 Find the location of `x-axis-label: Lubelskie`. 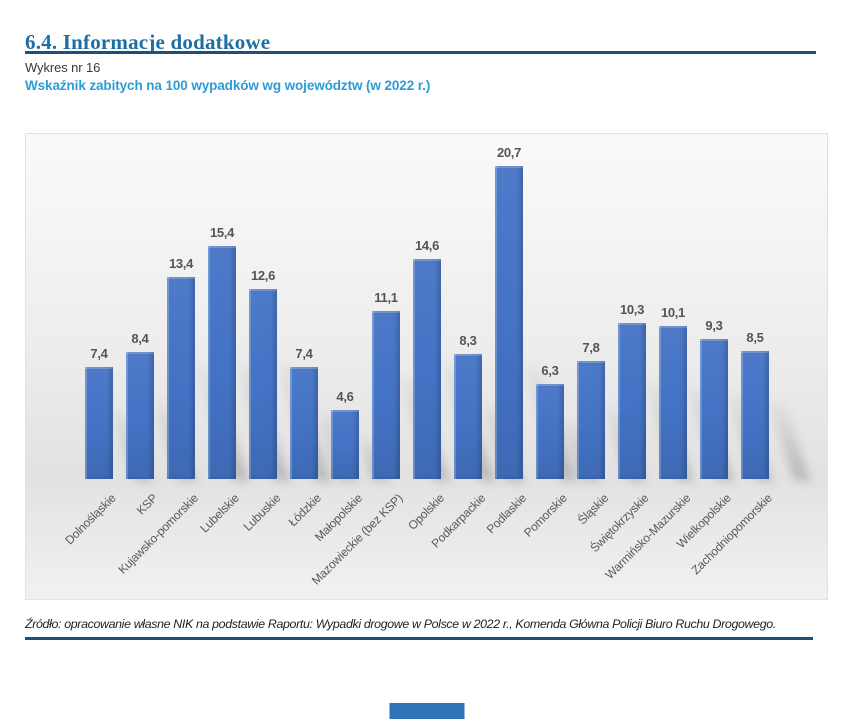

x-axis-label: Lubelskie is located at coordinates (219, 513).